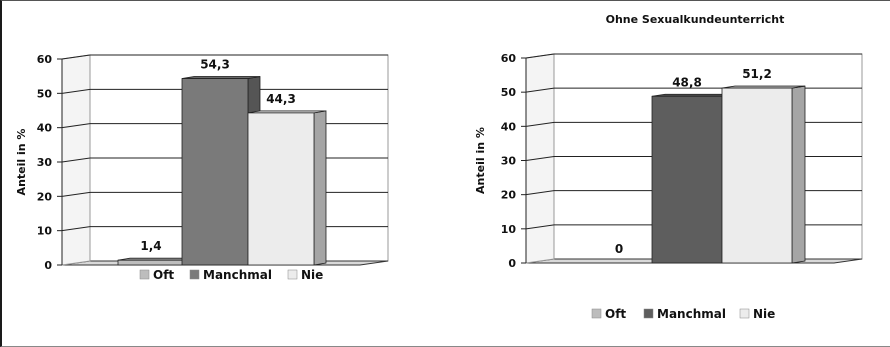  I want to click on data-label: 0, so click(619, 249).